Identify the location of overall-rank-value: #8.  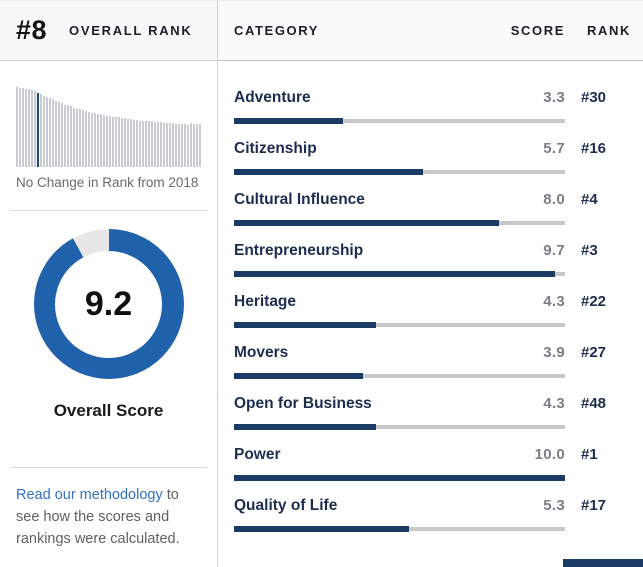
(32, 30).